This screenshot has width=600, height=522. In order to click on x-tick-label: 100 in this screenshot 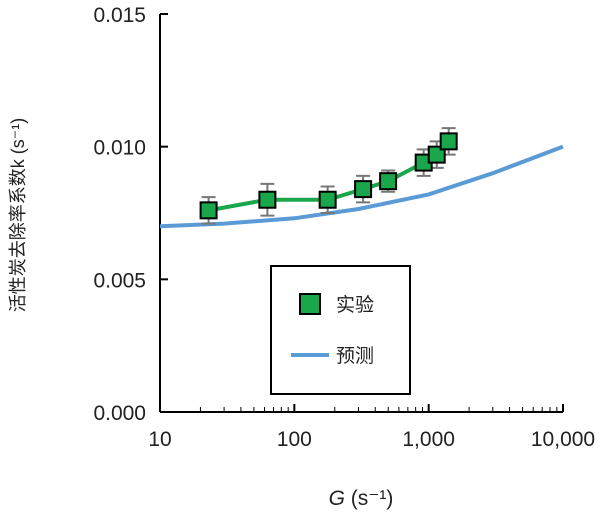, I will do `click(294, 439)`.